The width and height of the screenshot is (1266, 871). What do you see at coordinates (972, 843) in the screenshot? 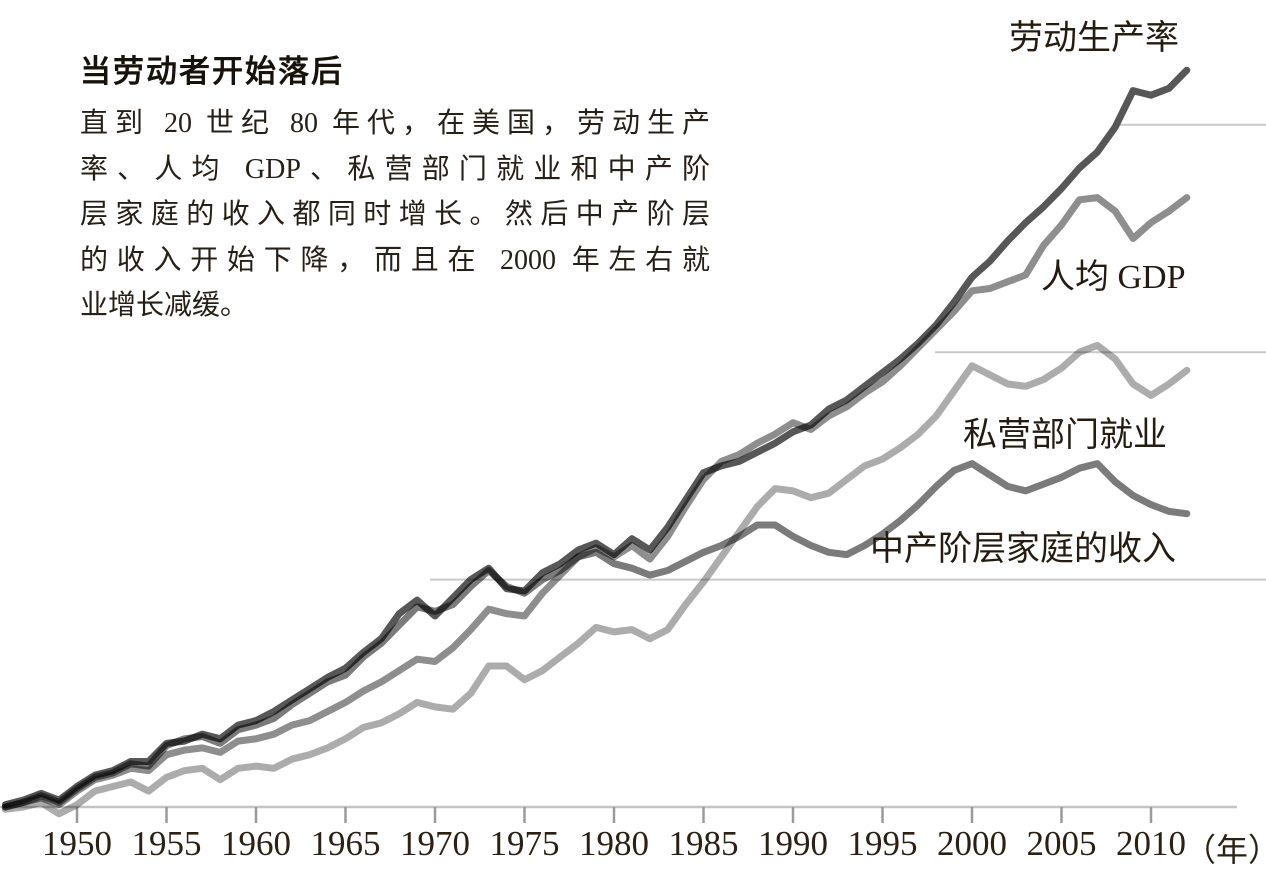
I see `x-tick-label: 2000` at bounding box center [972, 843].